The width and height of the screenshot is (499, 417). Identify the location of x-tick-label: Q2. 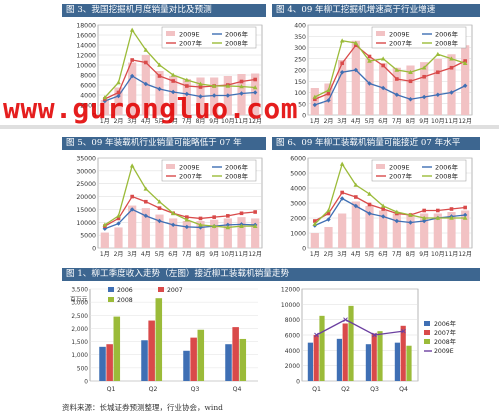
(345, 389).